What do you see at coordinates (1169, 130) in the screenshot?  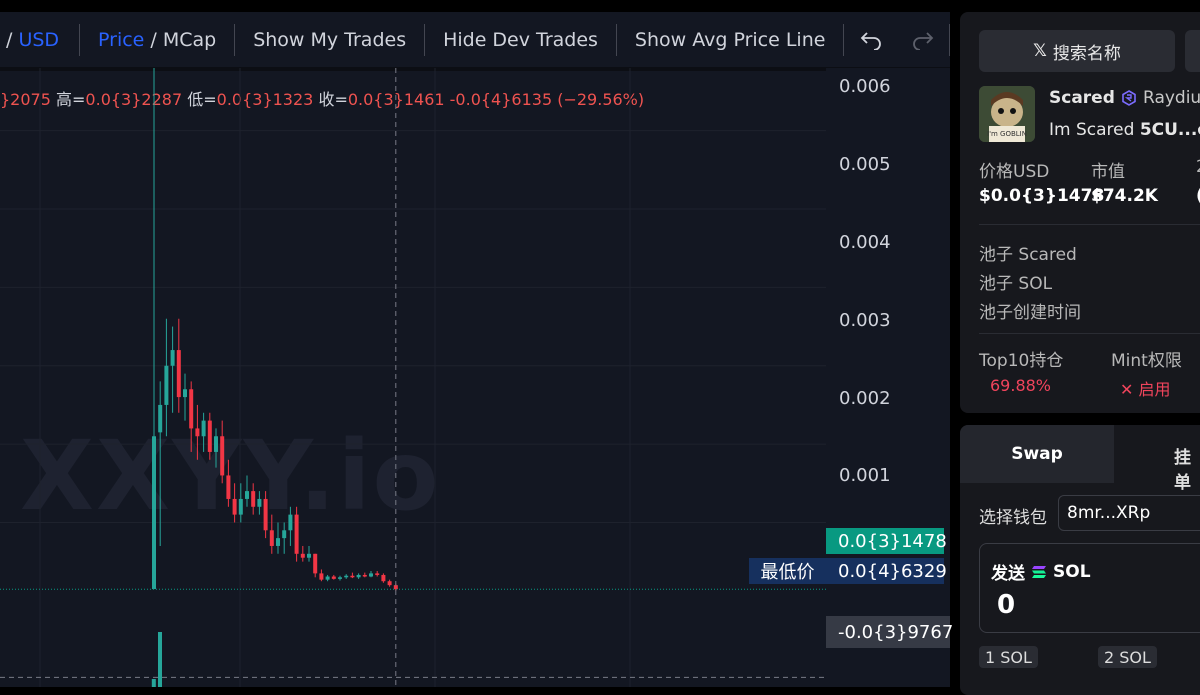 I see `token-address: 5CU...oc` at bounding box center [1169, 130].